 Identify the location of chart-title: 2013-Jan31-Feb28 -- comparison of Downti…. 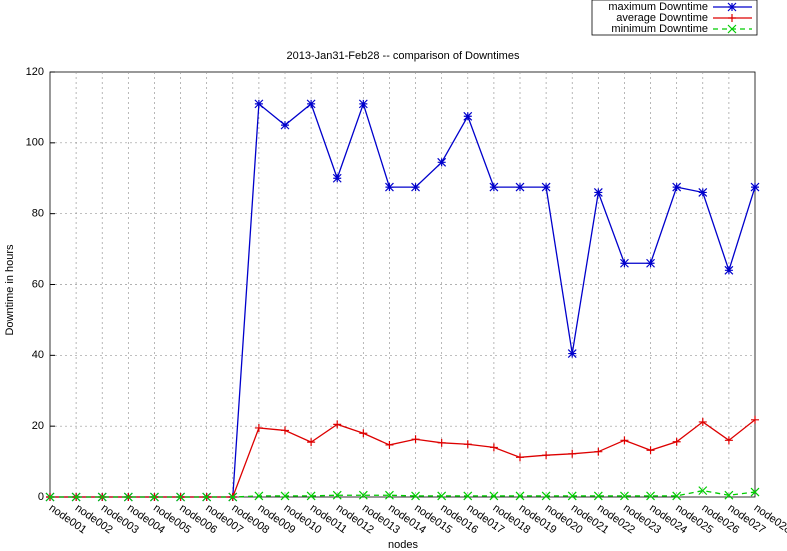
(403, 56).